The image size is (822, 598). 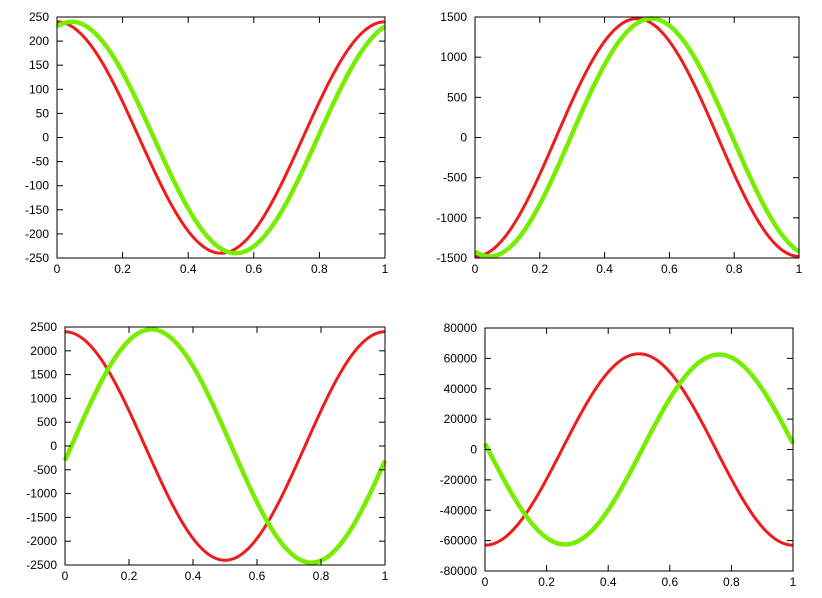 I want to click on y-tick-label: -200, so click(x=37, y=234).